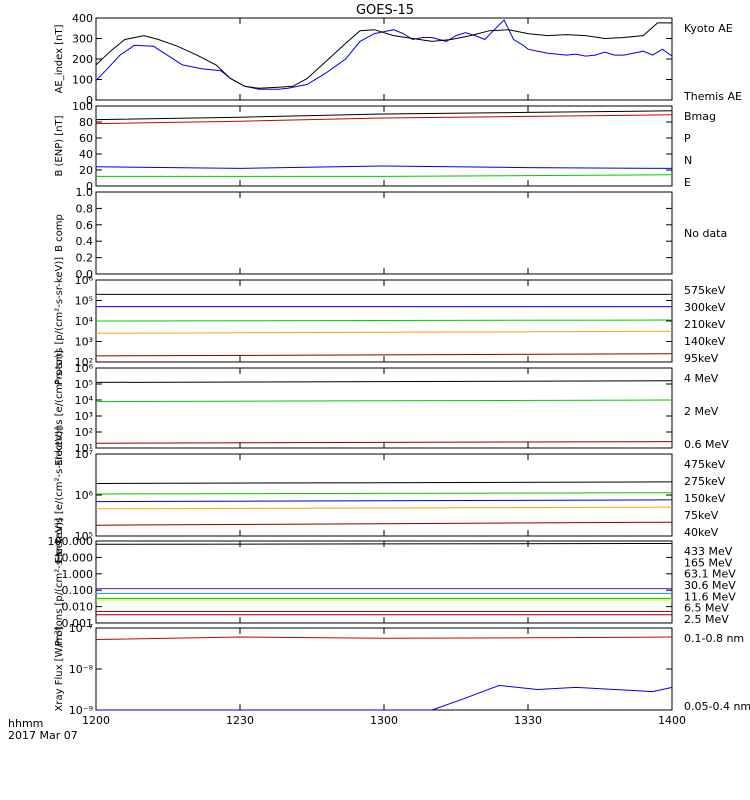 This screenshot has height=800, width=750. Describe the element at coordinates (81, 628) in the screenshot. I see `y-tick-label: 10⁻⁷` at that location.